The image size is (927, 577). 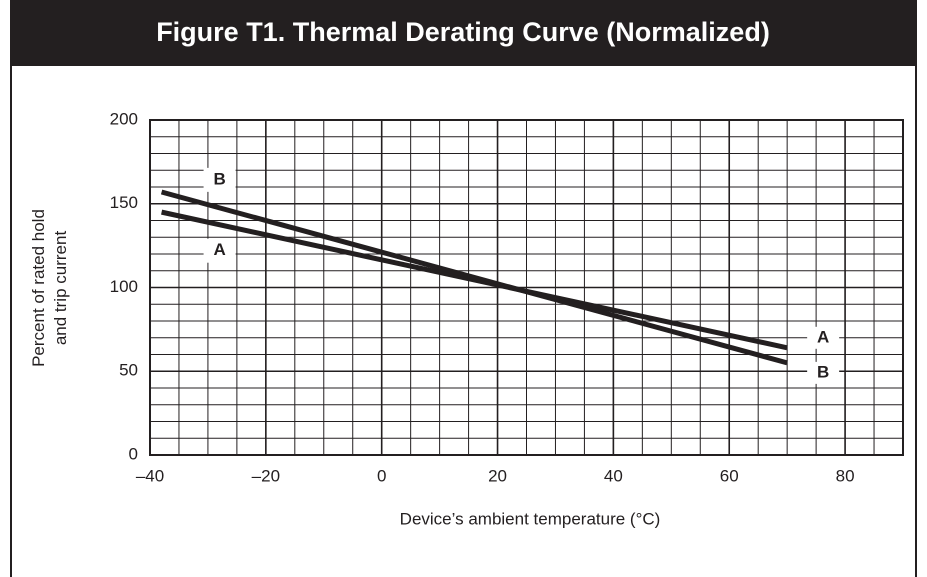 I want to click on x-tick-label: –20, so click(x=266, y=475).